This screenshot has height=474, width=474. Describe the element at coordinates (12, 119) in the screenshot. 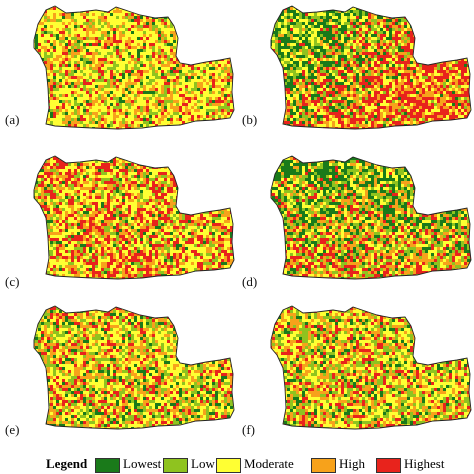

I see `panel-label-a: (a)` at that location.